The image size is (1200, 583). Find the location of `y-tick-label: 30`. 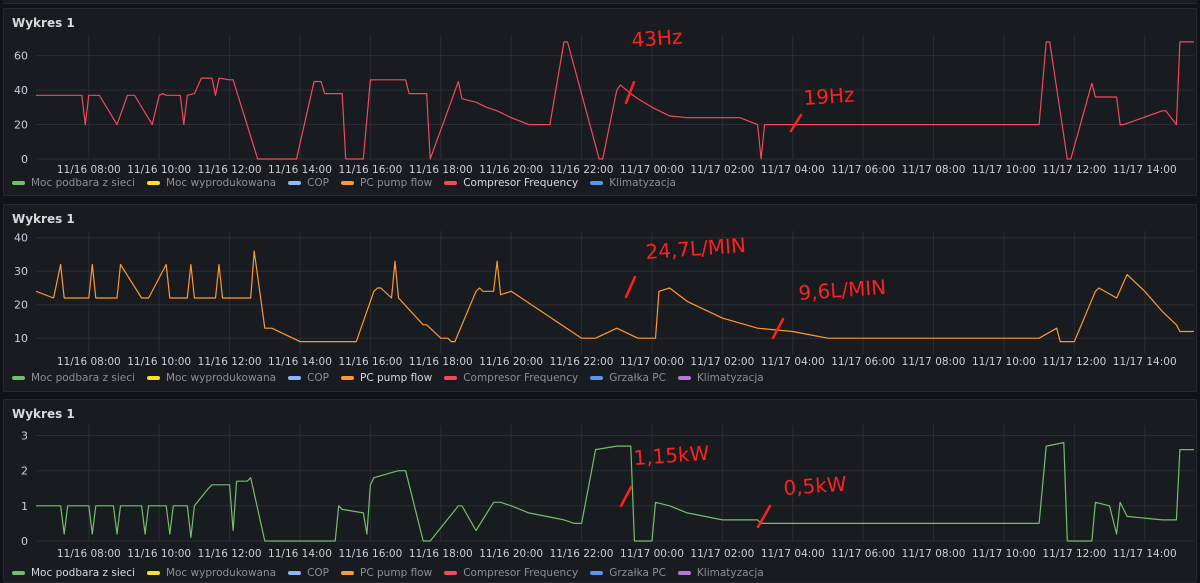

y-tick-label: 30 is located at coordinates (21, 271).